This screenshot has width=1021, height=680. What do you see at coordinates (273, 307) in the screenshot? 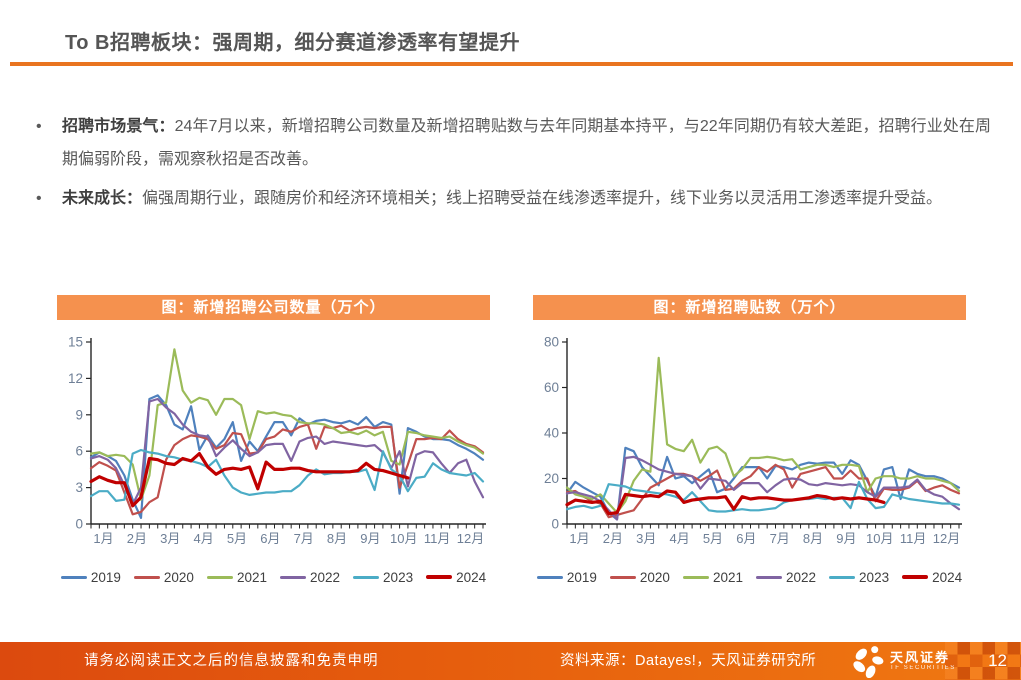
I see `chart-title-companies: 图：新增招聘公司数量（万个）` at bounding box center [273, 307].